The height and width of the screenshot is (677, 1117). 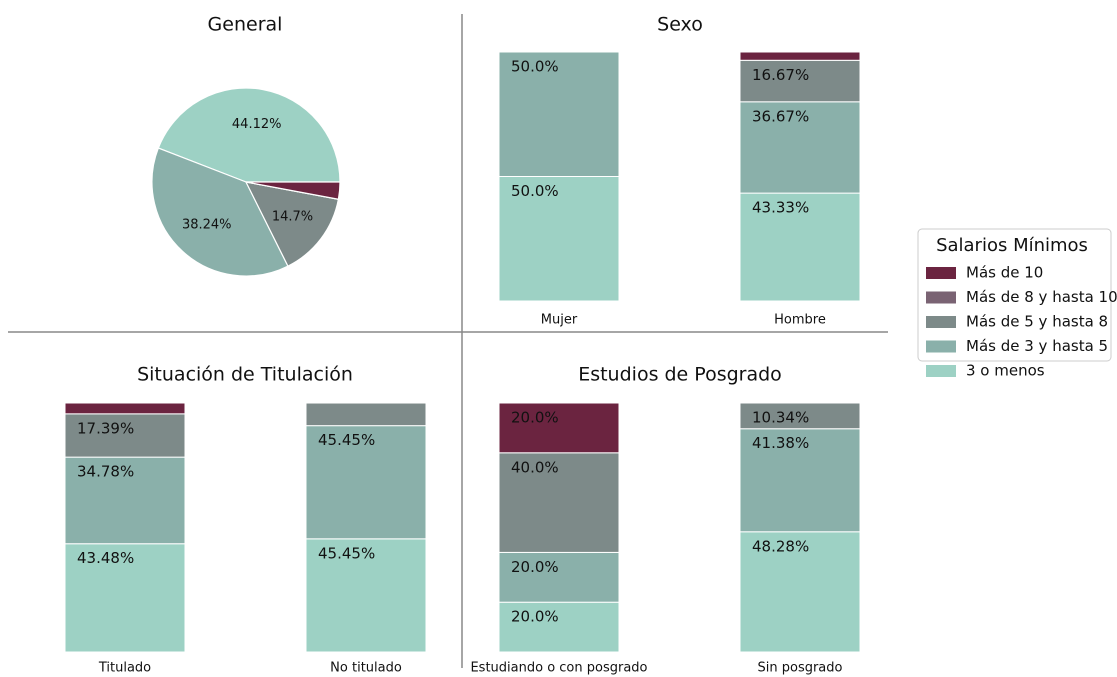 I want to click on chart-title: General, so click(x=245, y=25).